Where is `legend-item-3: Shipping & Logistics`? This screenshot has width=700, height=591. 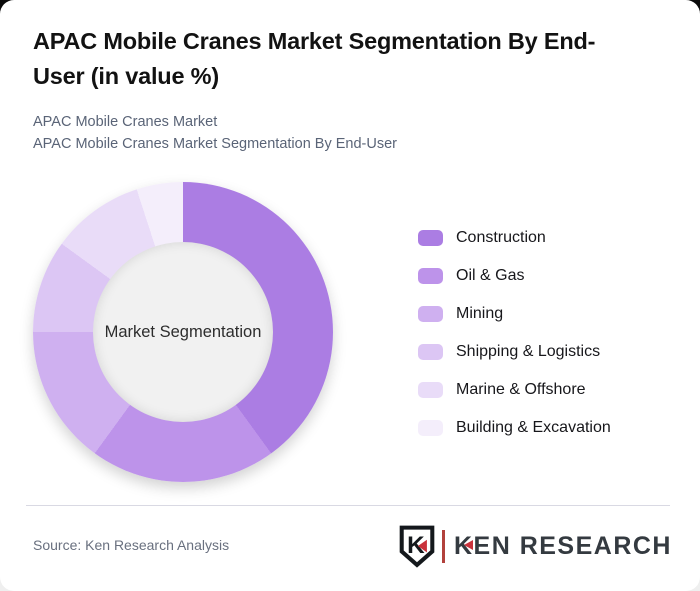
legend-item-3: Shipping & Logistics is located at coordinates (514, 351).